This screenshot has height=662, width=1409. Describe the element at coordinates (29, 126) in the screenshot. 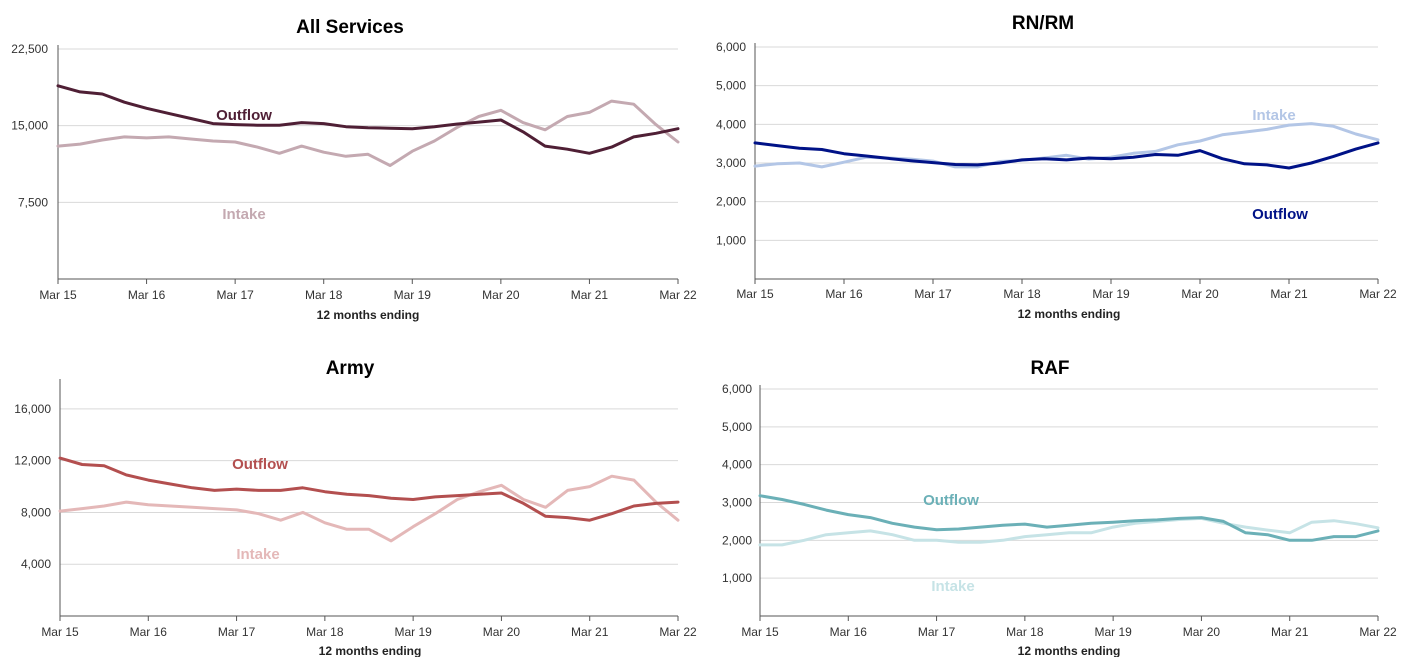

I see `y-tick-label: 15,000` at that location.